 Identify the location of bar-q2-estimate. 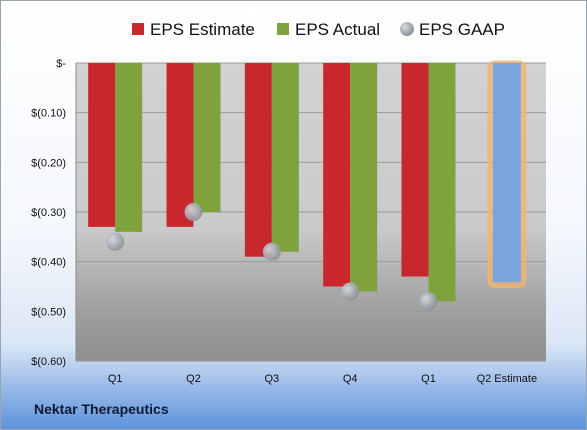
(506, 172).